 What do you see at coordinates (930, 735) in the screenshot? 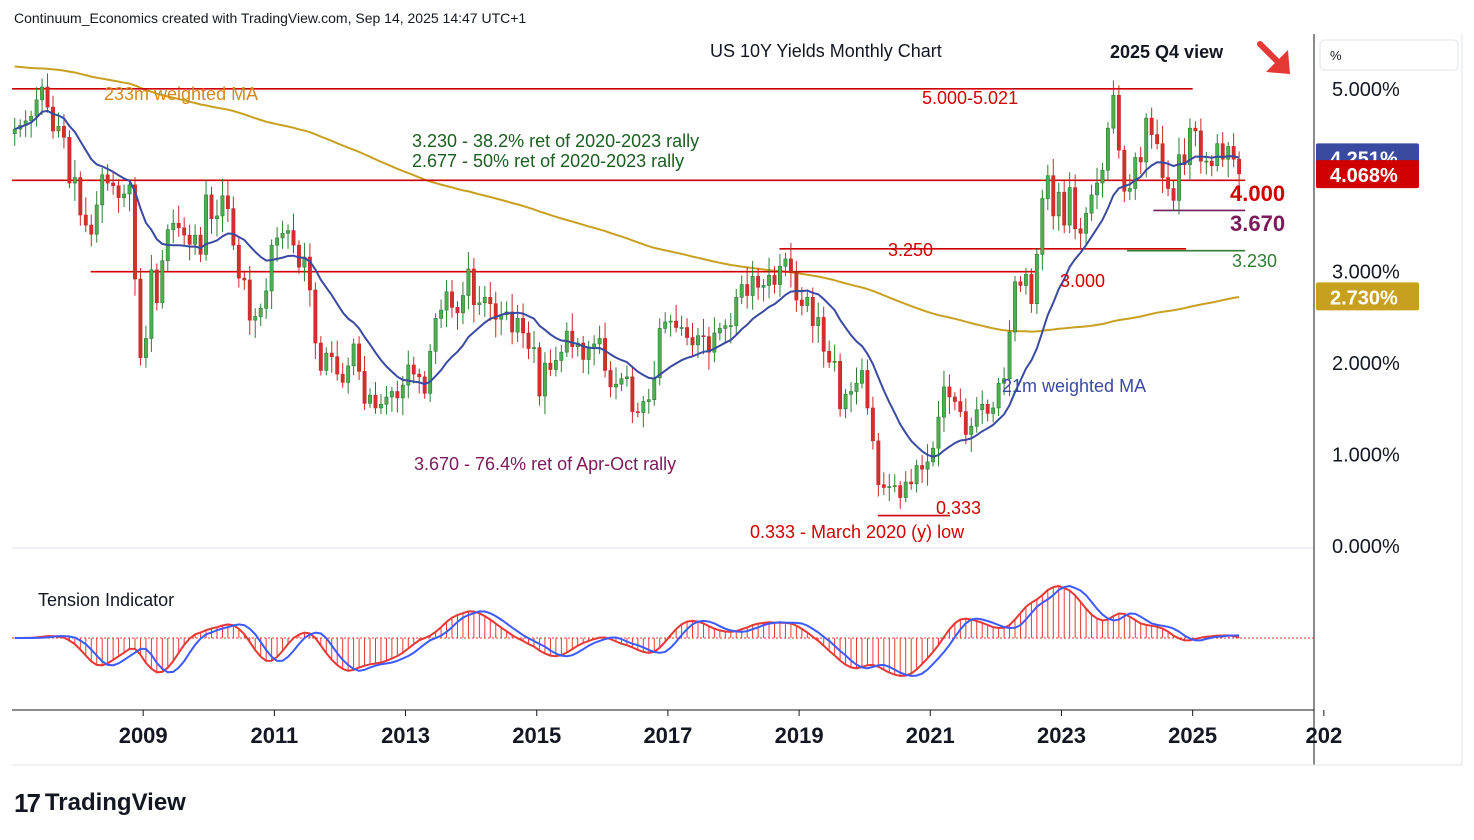
I see `x-tick-label: 2021` at bounding box center [930, 735].